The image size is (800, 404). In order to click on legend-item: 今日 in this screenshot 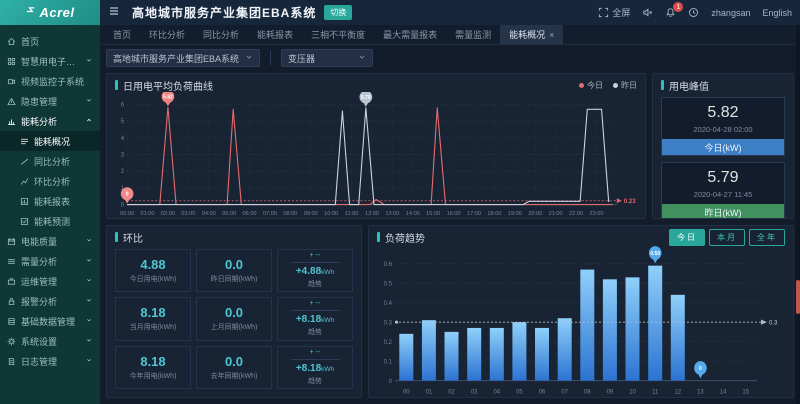, I will do `click(591, 85)`.